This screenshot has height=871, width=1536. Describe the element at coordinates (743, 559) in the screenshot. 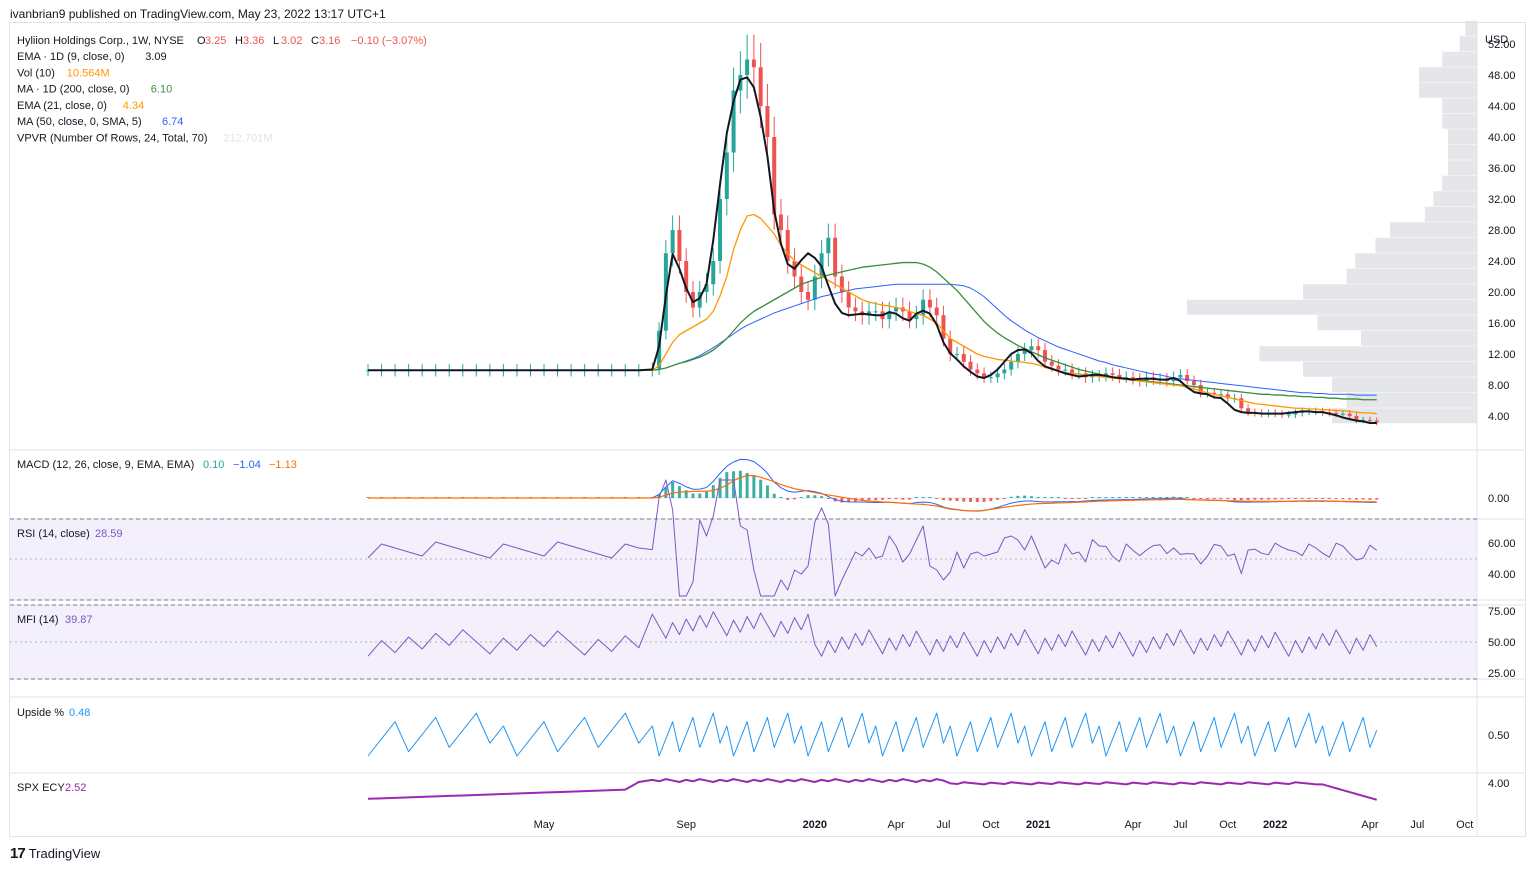

I see `rsi-band` at that location.